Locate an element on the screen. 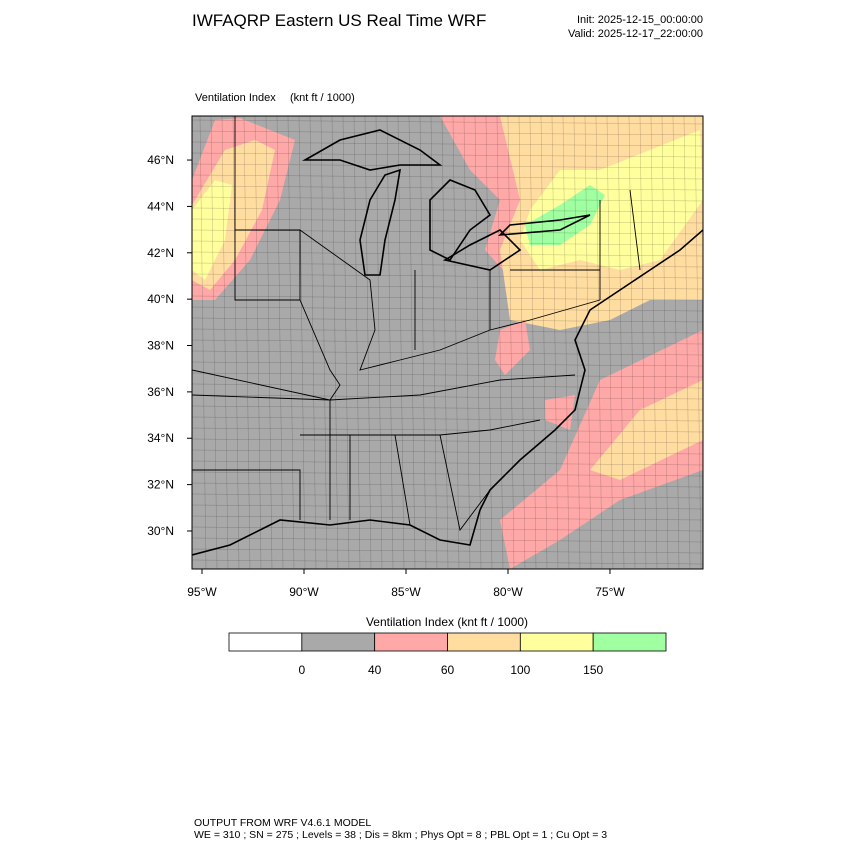 The image size is (850, 855). lon-label: 75°W is located at coordinates (610, 592).